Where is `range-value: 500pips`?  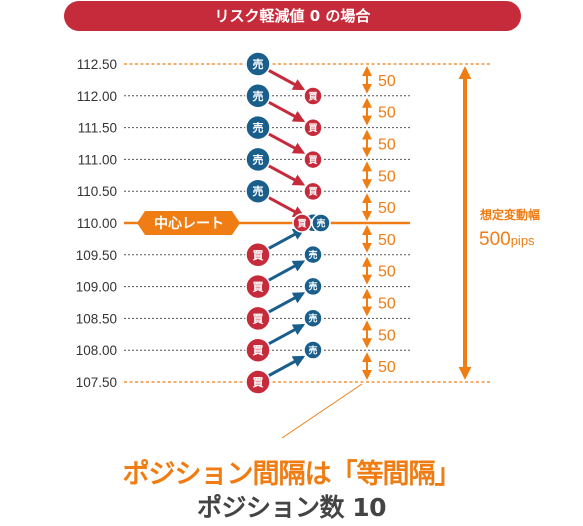 range-value: 500pips is located at coordinates (507, 239).